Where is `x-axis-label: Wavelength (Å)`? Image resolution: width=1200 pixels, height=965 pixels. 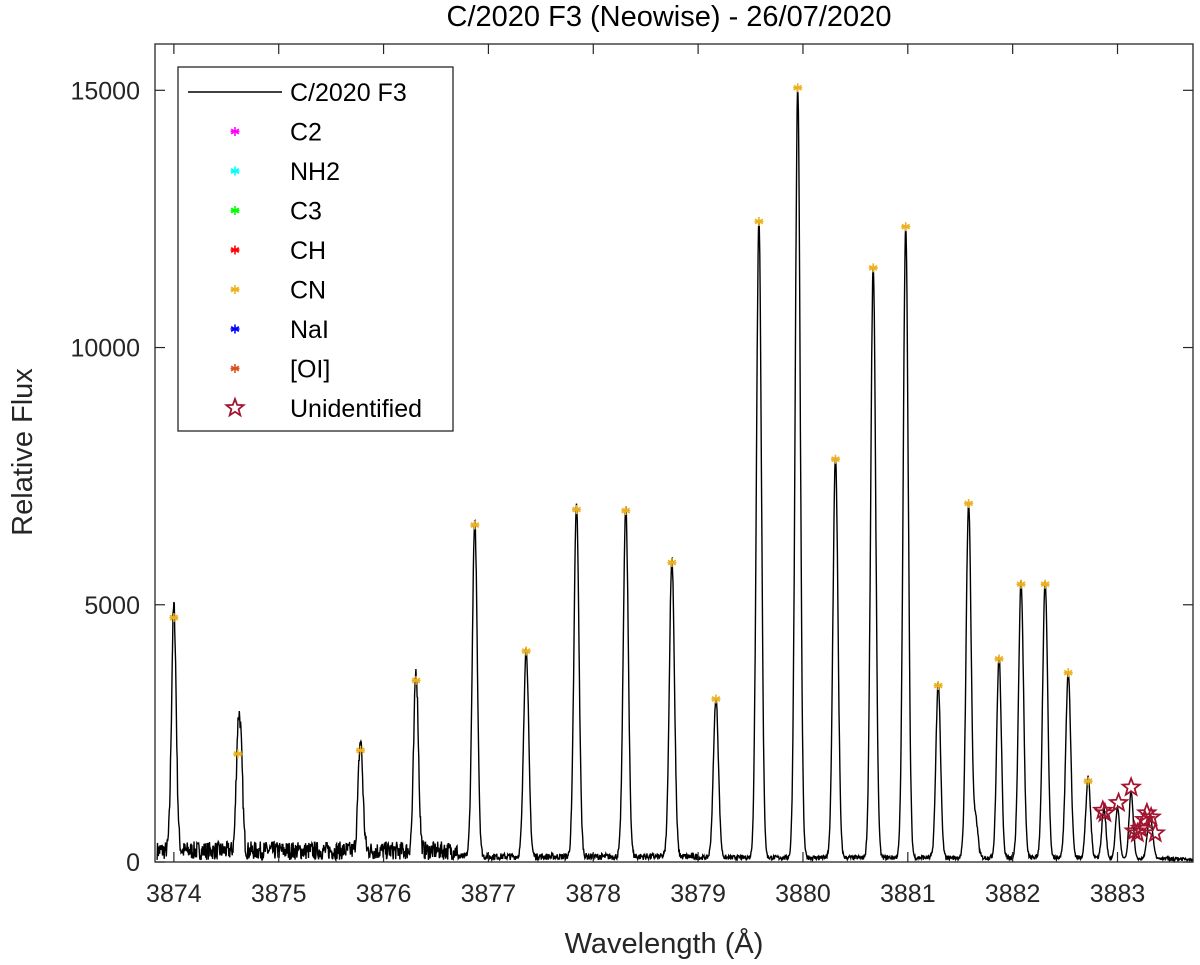 x-axis-label: Wavelength (Å) is located at coordinates (664, 943).